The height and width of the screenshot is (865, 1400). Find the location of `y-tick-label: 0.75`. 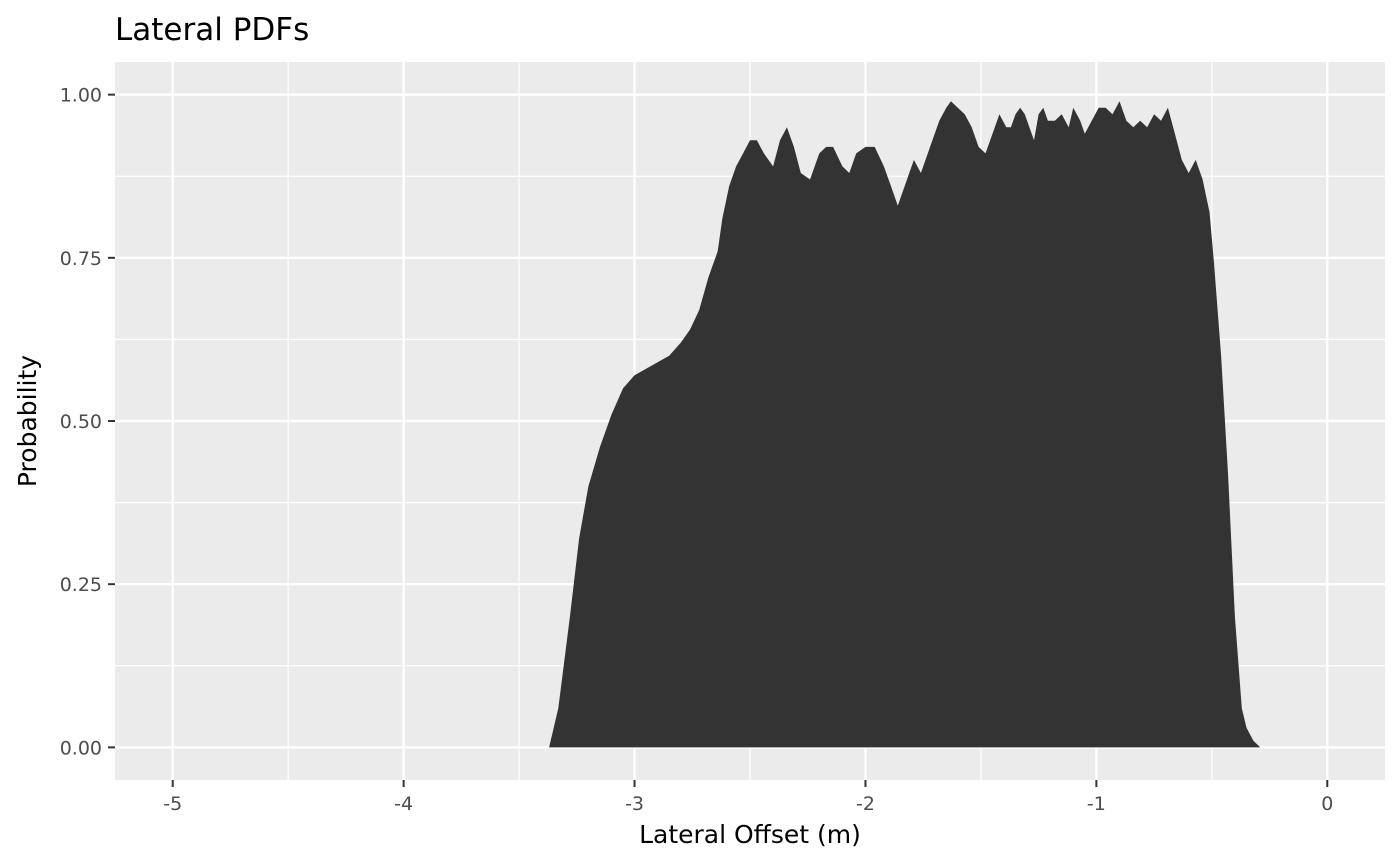

y-tick-label: 0.75 is located at coordinates (81, 259).